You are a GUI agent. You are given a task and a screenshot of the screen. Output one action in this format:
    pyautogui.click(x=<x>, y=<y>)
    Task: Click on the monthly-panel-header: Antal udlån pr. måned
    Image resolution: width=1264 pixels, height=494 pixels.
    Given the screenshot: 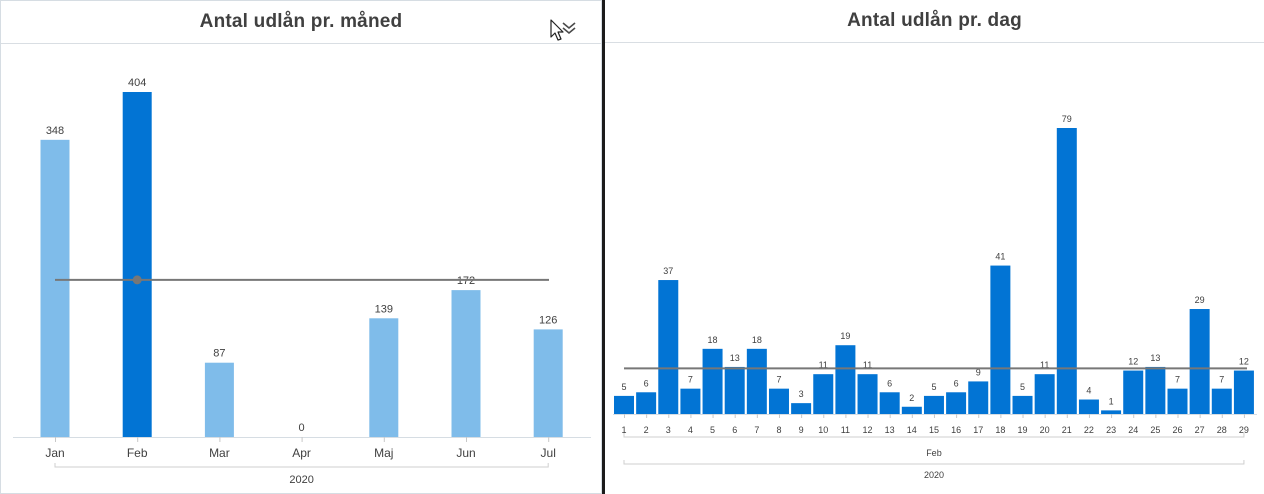 What is the action you would take?
    pyautogui.click(x=301, y=22)
    